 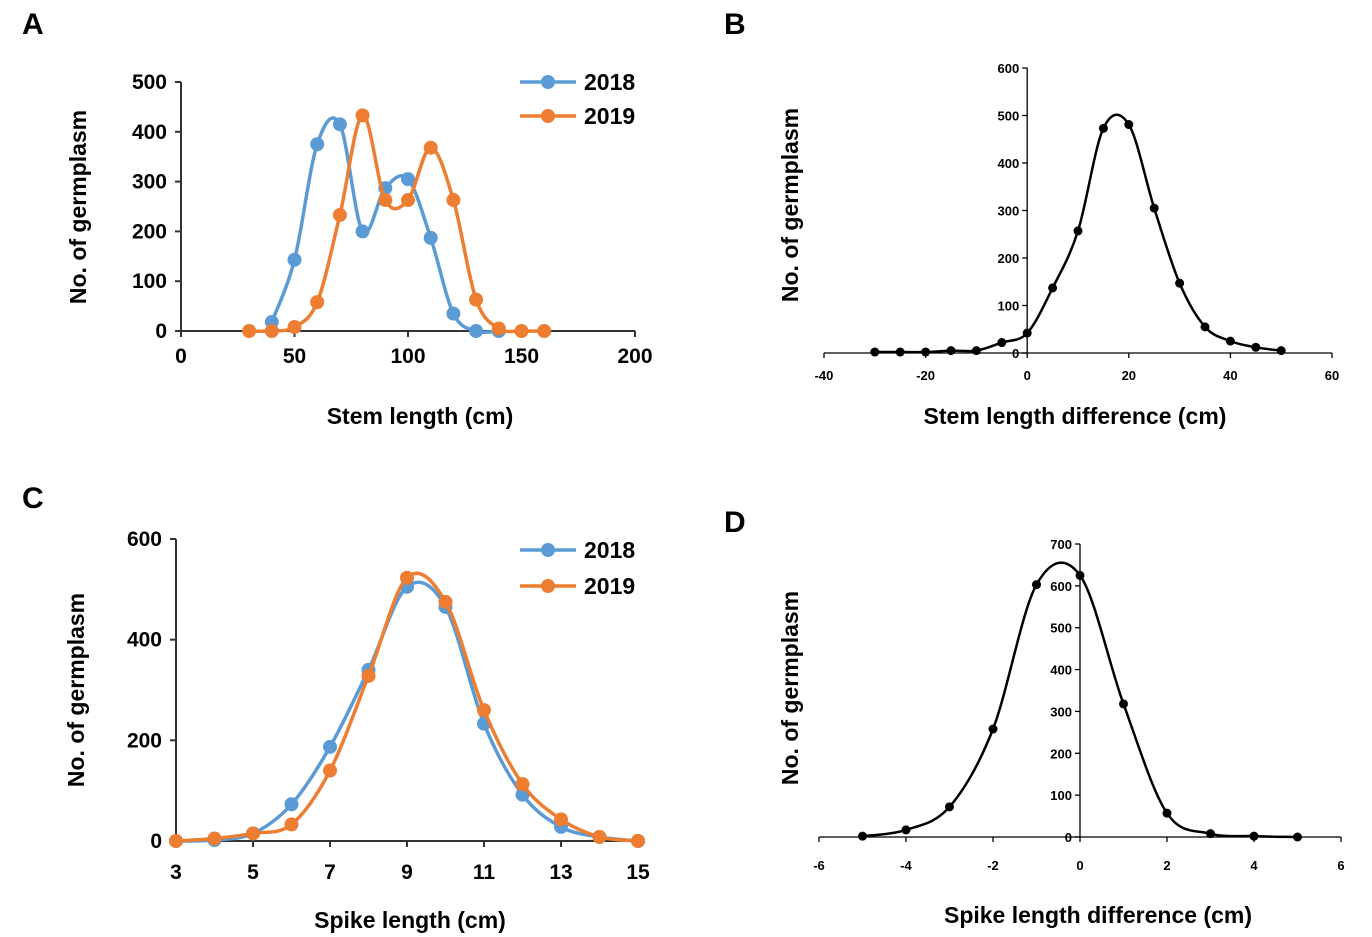 I want to click on y-tick-label-b: 500, so click(x=1008, y=116).